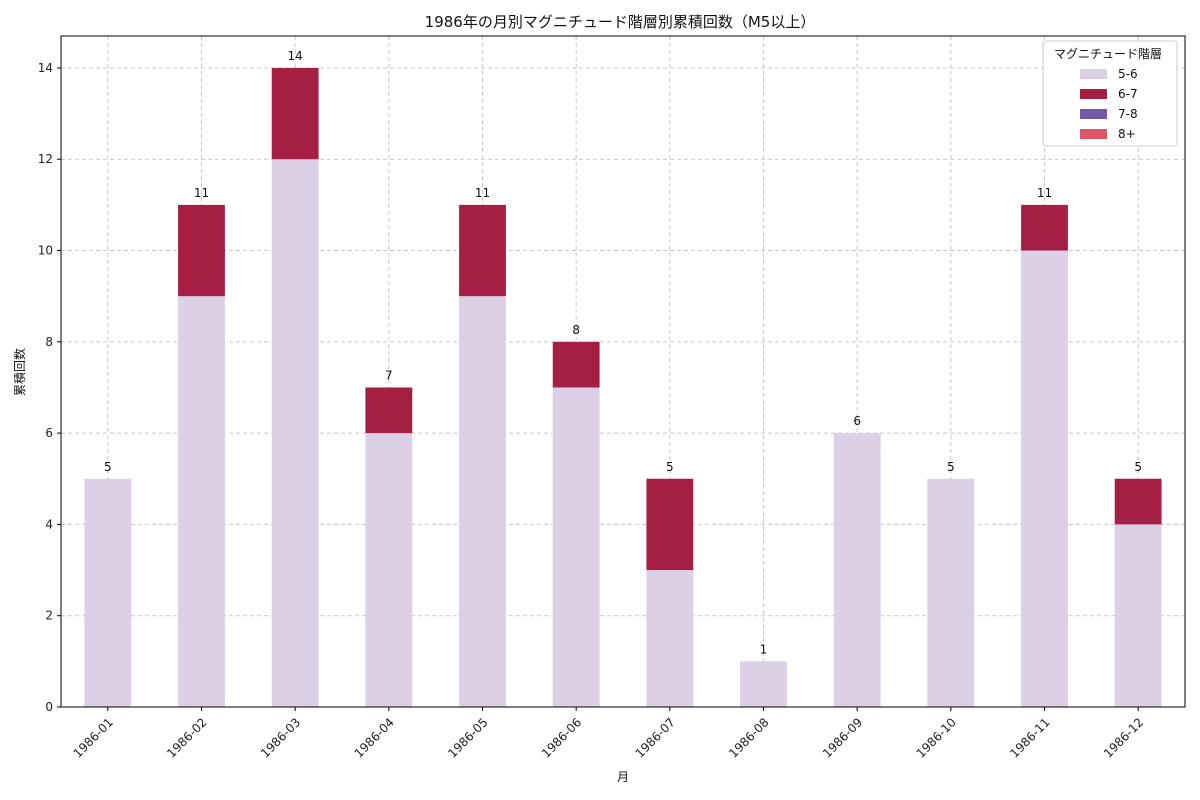  I want to click on legend-swatch-8+, so click(1093, 134).